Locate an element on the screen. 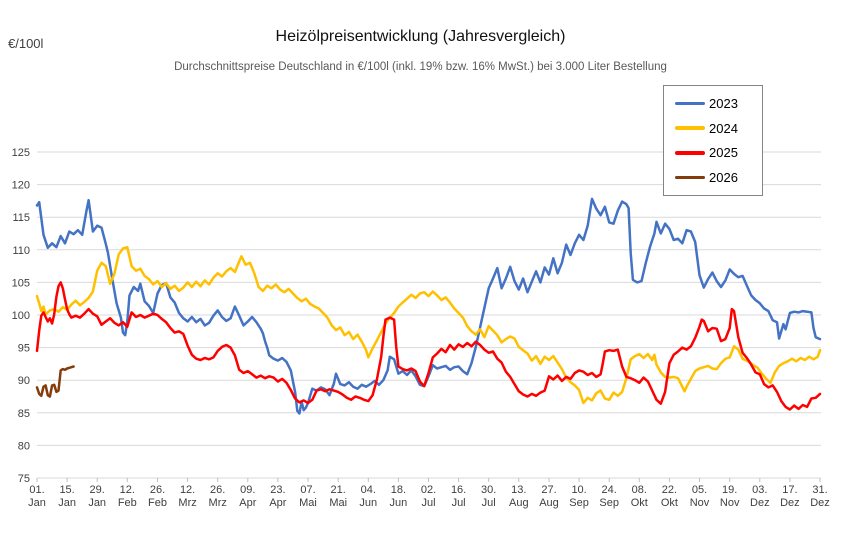 Image resolution: width=841 pixels, height=556 pixels. legend-item-2025: 2025 is located at coordinates (718, 152).